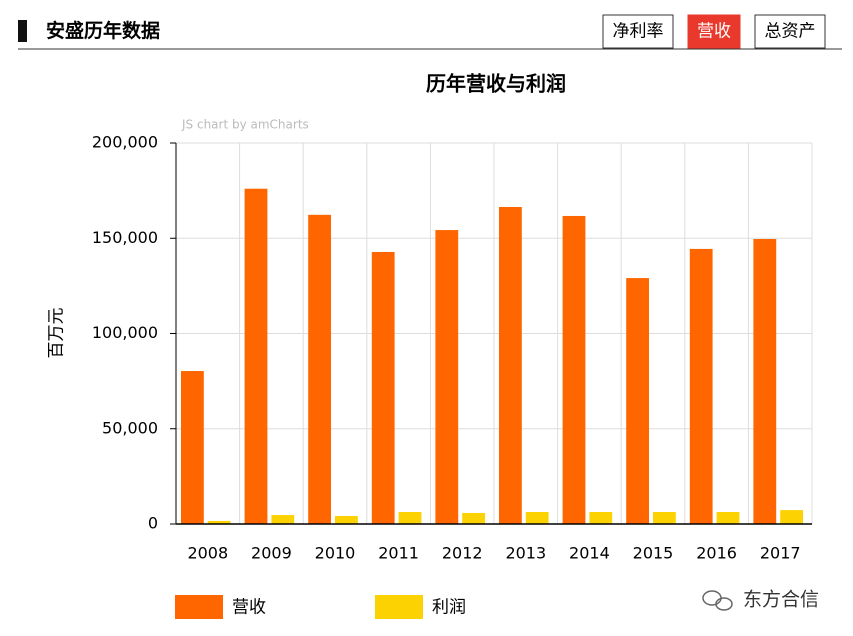 The height and width of the screenshot is (636, 853). I want to click on y-tick-label: 200,000, so click(125, 142).